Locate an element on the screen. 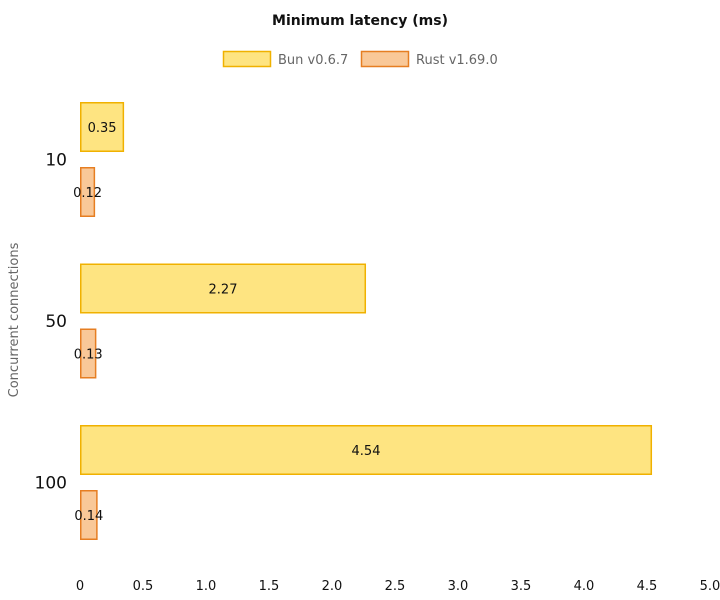 The width and height of the screenshot is (720, 600). legend: Bun v0.6.7 Rust v1.69.0 is located at coordinates (360, 59).